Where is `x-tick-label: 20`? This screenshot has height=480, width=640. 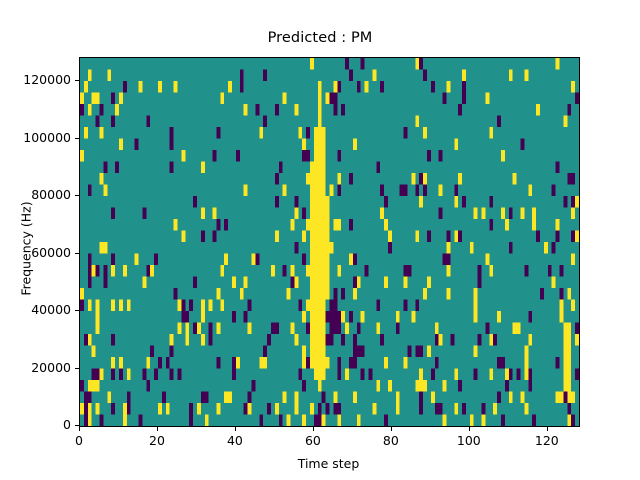 x-tick-label: 20 is located at coordinates (157, 440).